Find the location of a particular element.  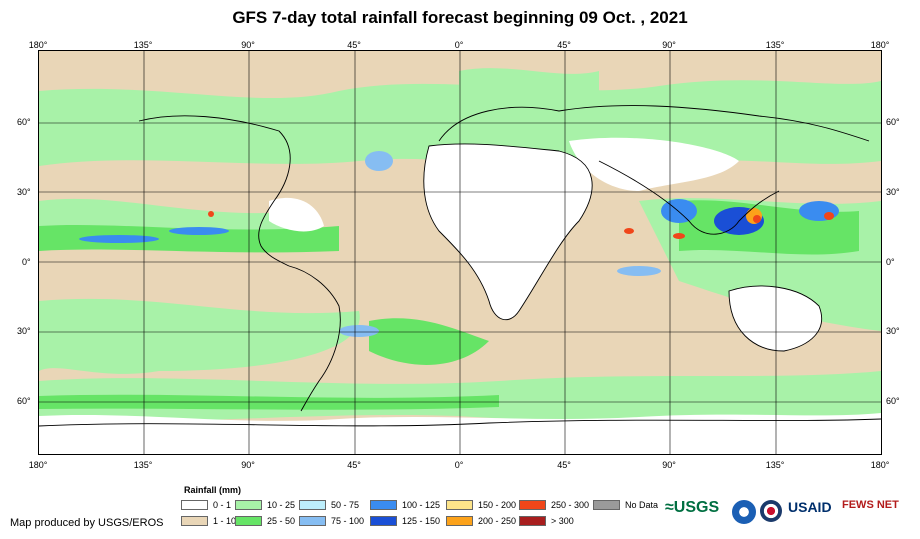

legend-label: 10 - 25 is located at coordinates (281, 505).